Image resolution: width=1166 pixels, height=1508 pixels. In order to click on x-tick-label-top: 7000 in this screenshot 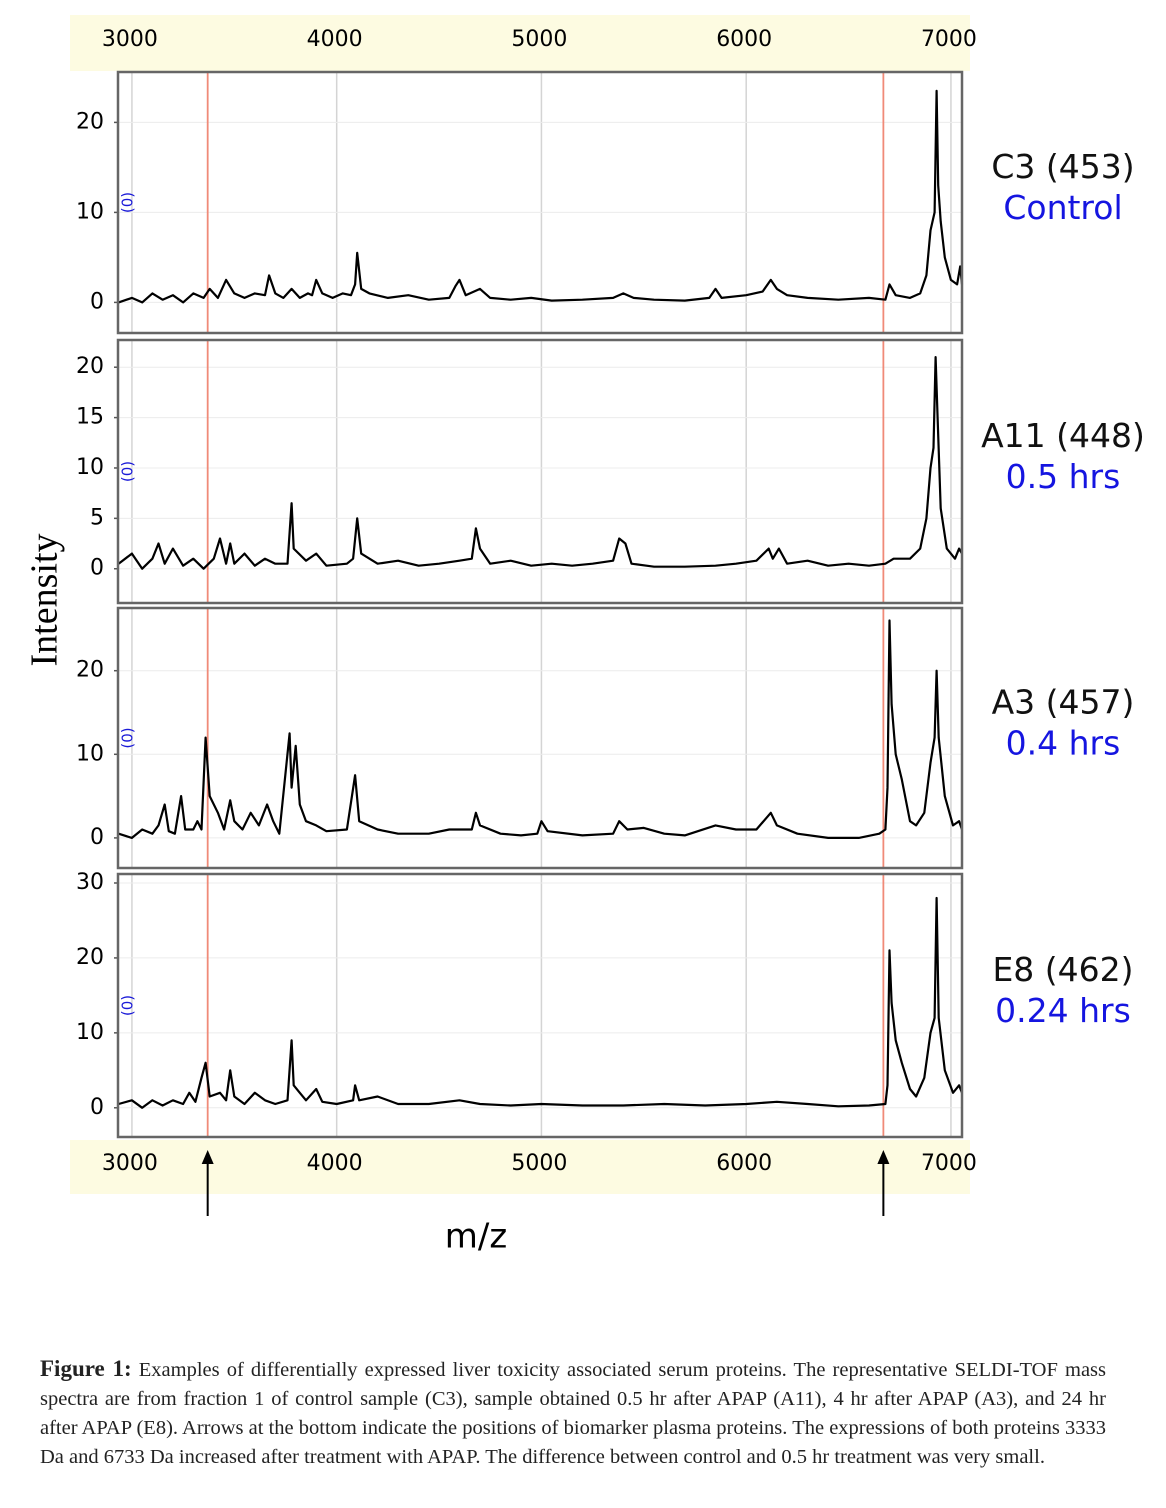, I will do `click(949, 39)`.